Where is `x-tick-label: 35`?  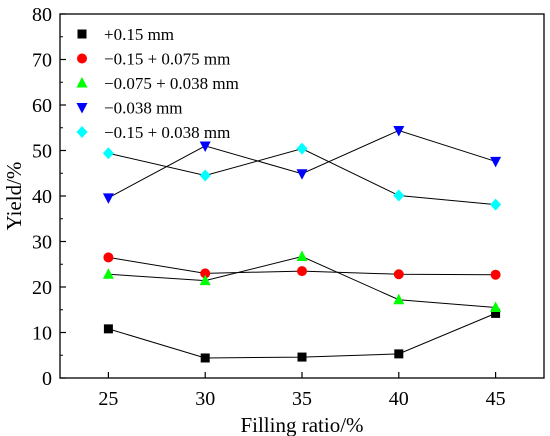 x-tick-label: 35 is located at coordinates (302, 399).